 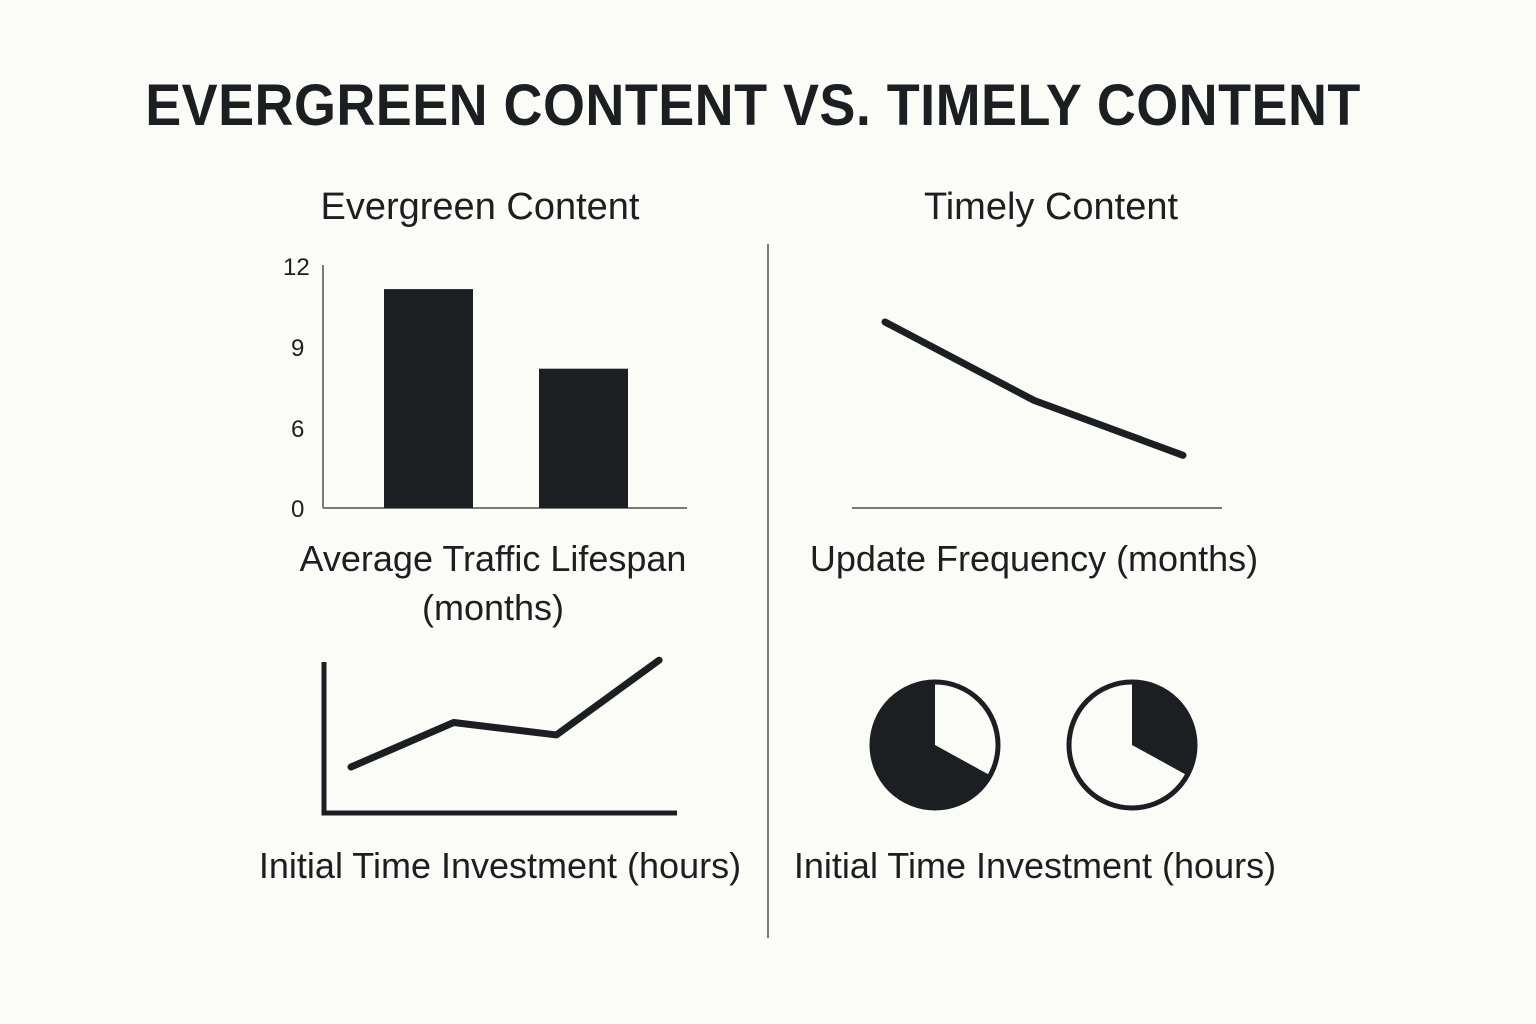 I want to click on bar-chart-x-label: Average Traffic Lifespan (months), so click(x=493, y=583).